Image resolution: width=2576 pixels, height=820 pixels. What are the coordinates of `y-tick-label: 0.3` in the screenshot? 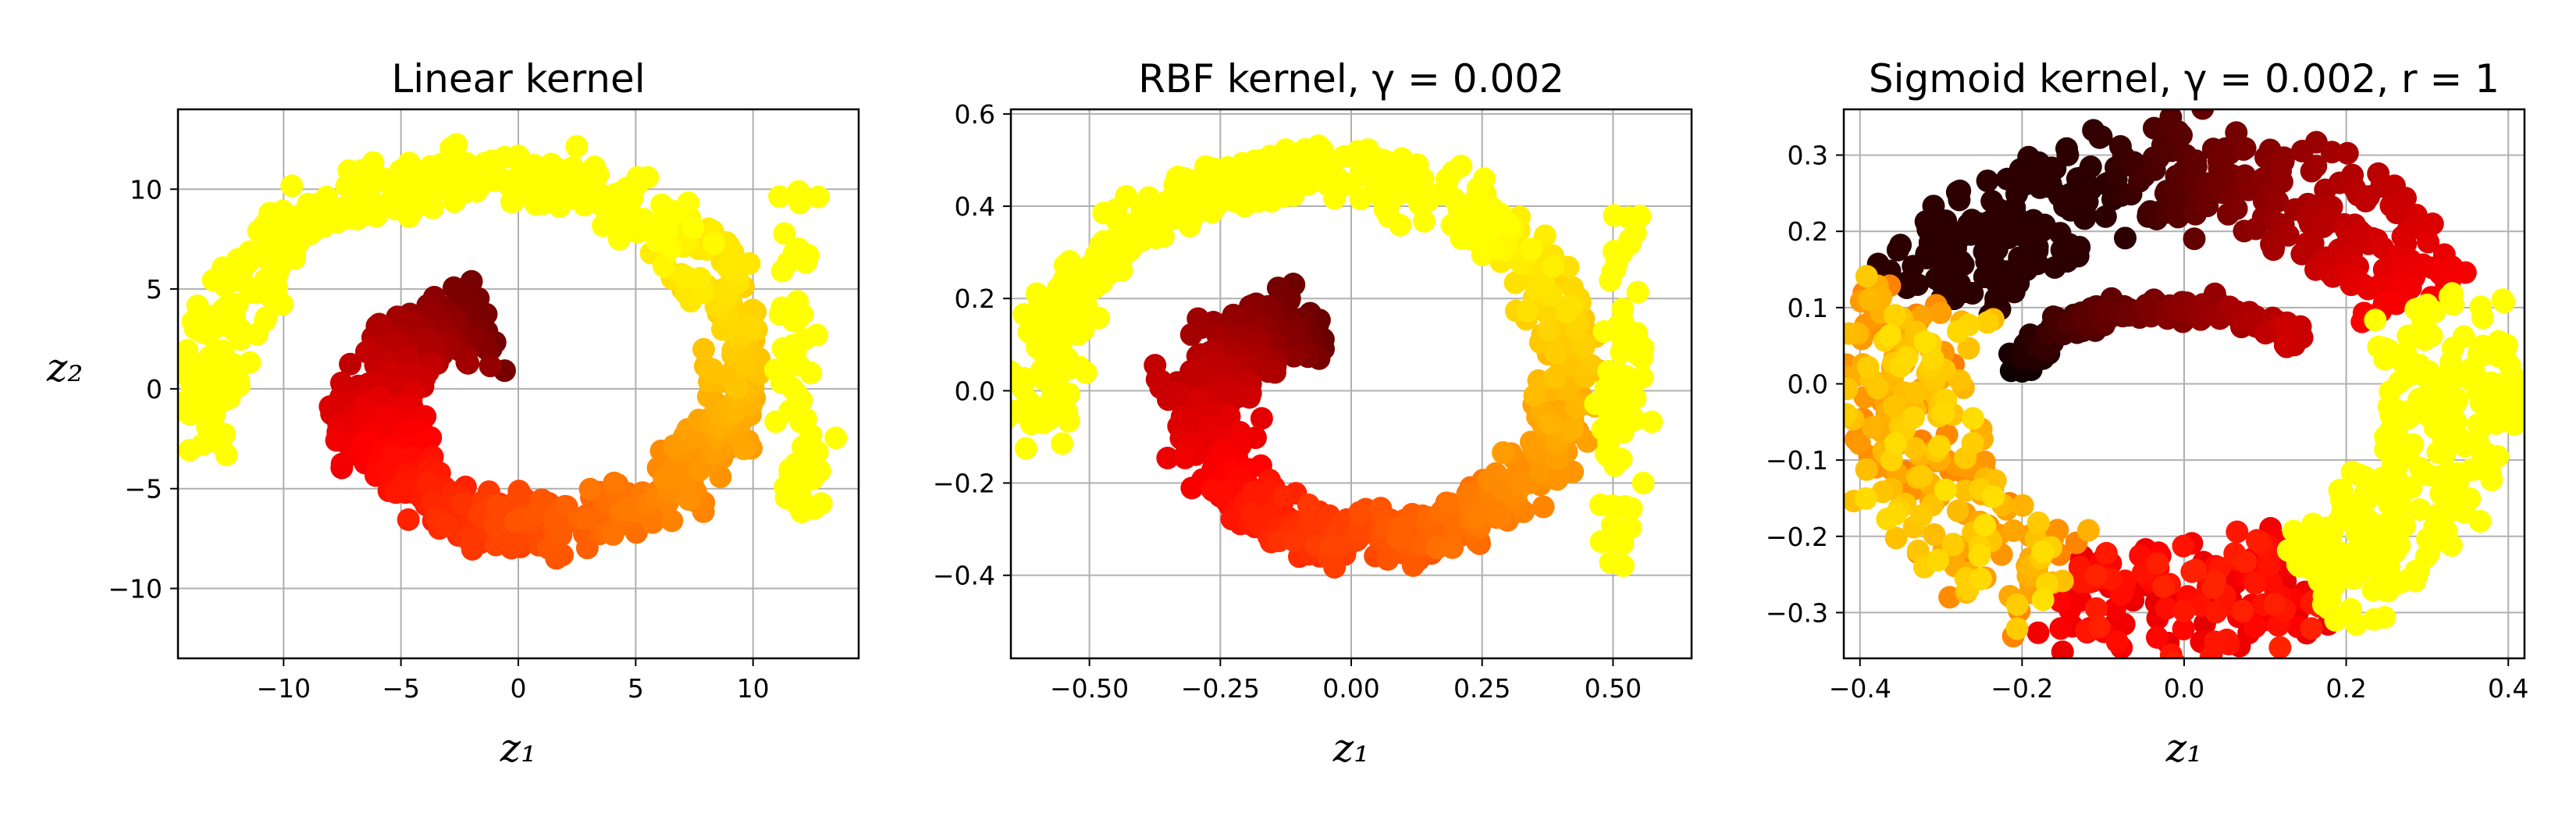 It's located at (1808, 156).